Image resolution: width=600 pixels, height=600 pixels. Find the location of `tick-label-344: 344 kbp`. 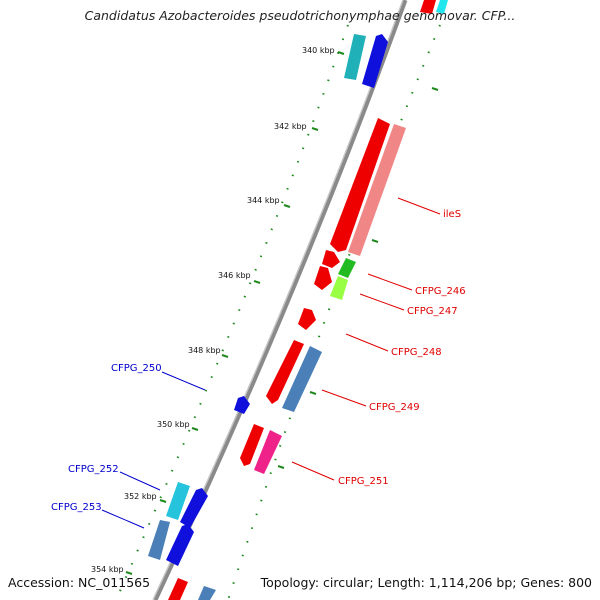

tick-label-344: 344 kbp is located at coordinates (263, 200).